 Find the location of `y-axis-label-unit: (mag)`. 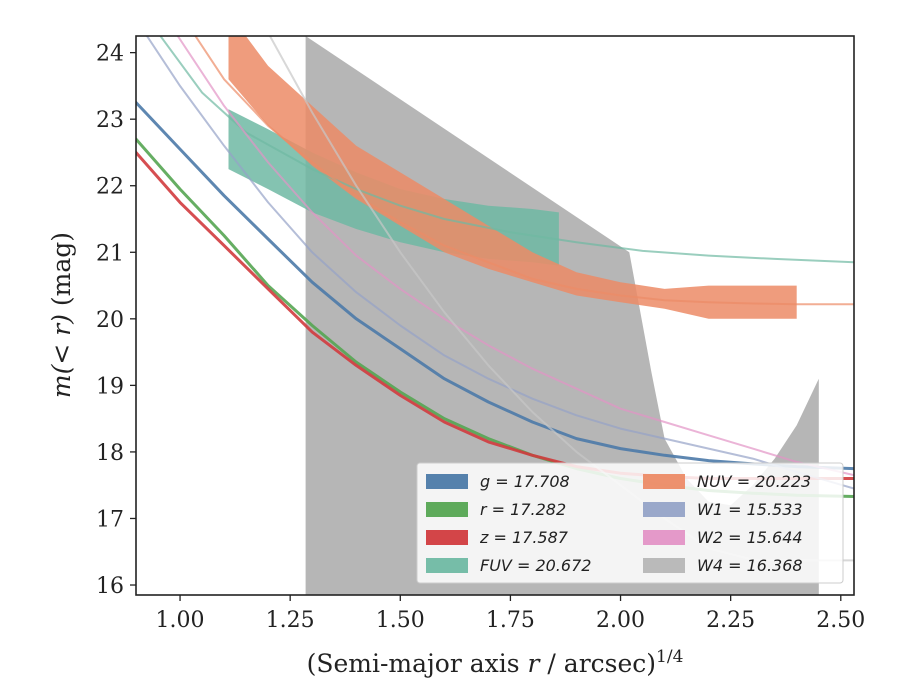

y-axis-label-unit: (mag) is located at coordinates (61, 273).